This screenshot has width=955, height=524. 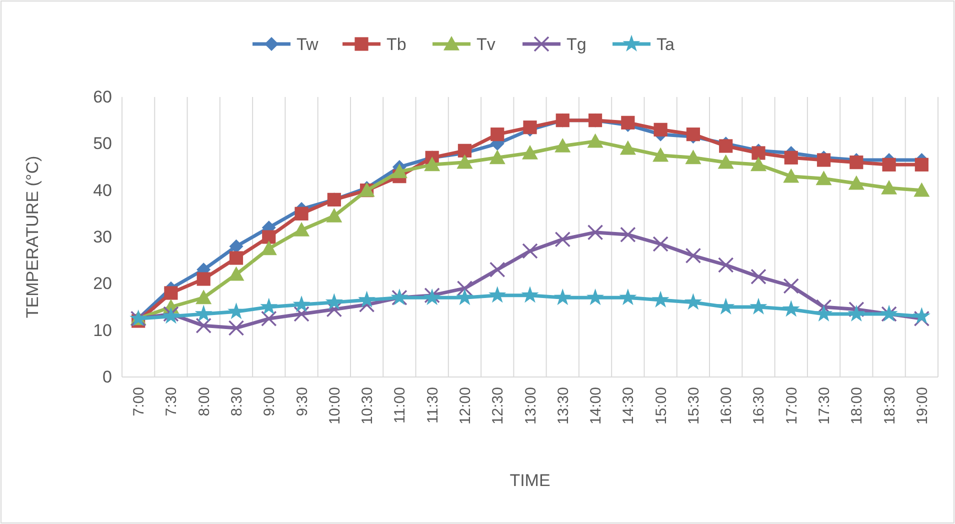 I want to click on x-tick-label: 9:30, so click(x=302, y=401).